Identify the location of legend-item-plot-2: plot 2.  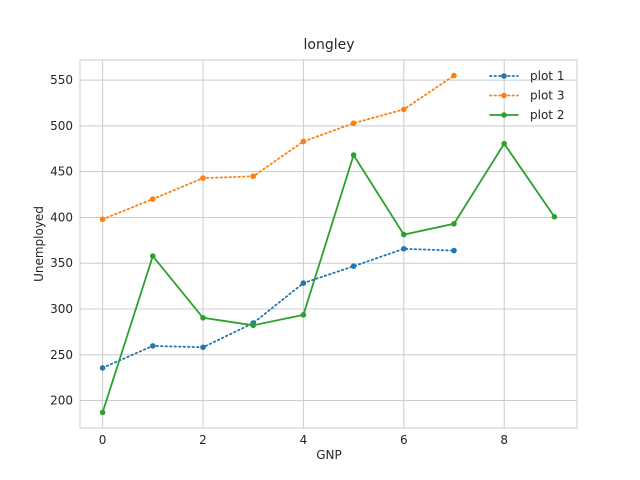
(526, 115).